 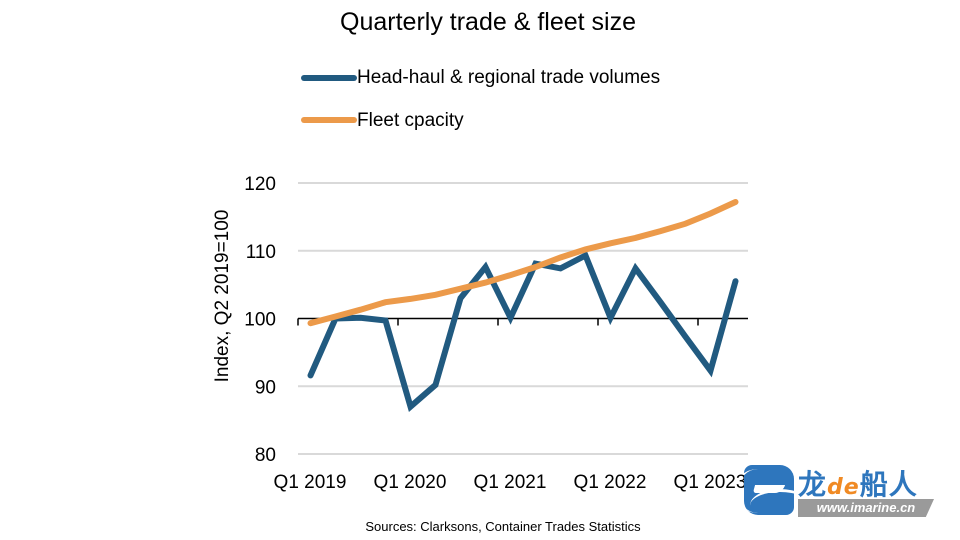 I want to click on watermark: 龙de船人 www.imarine.cn, so click(x=840, y=491).